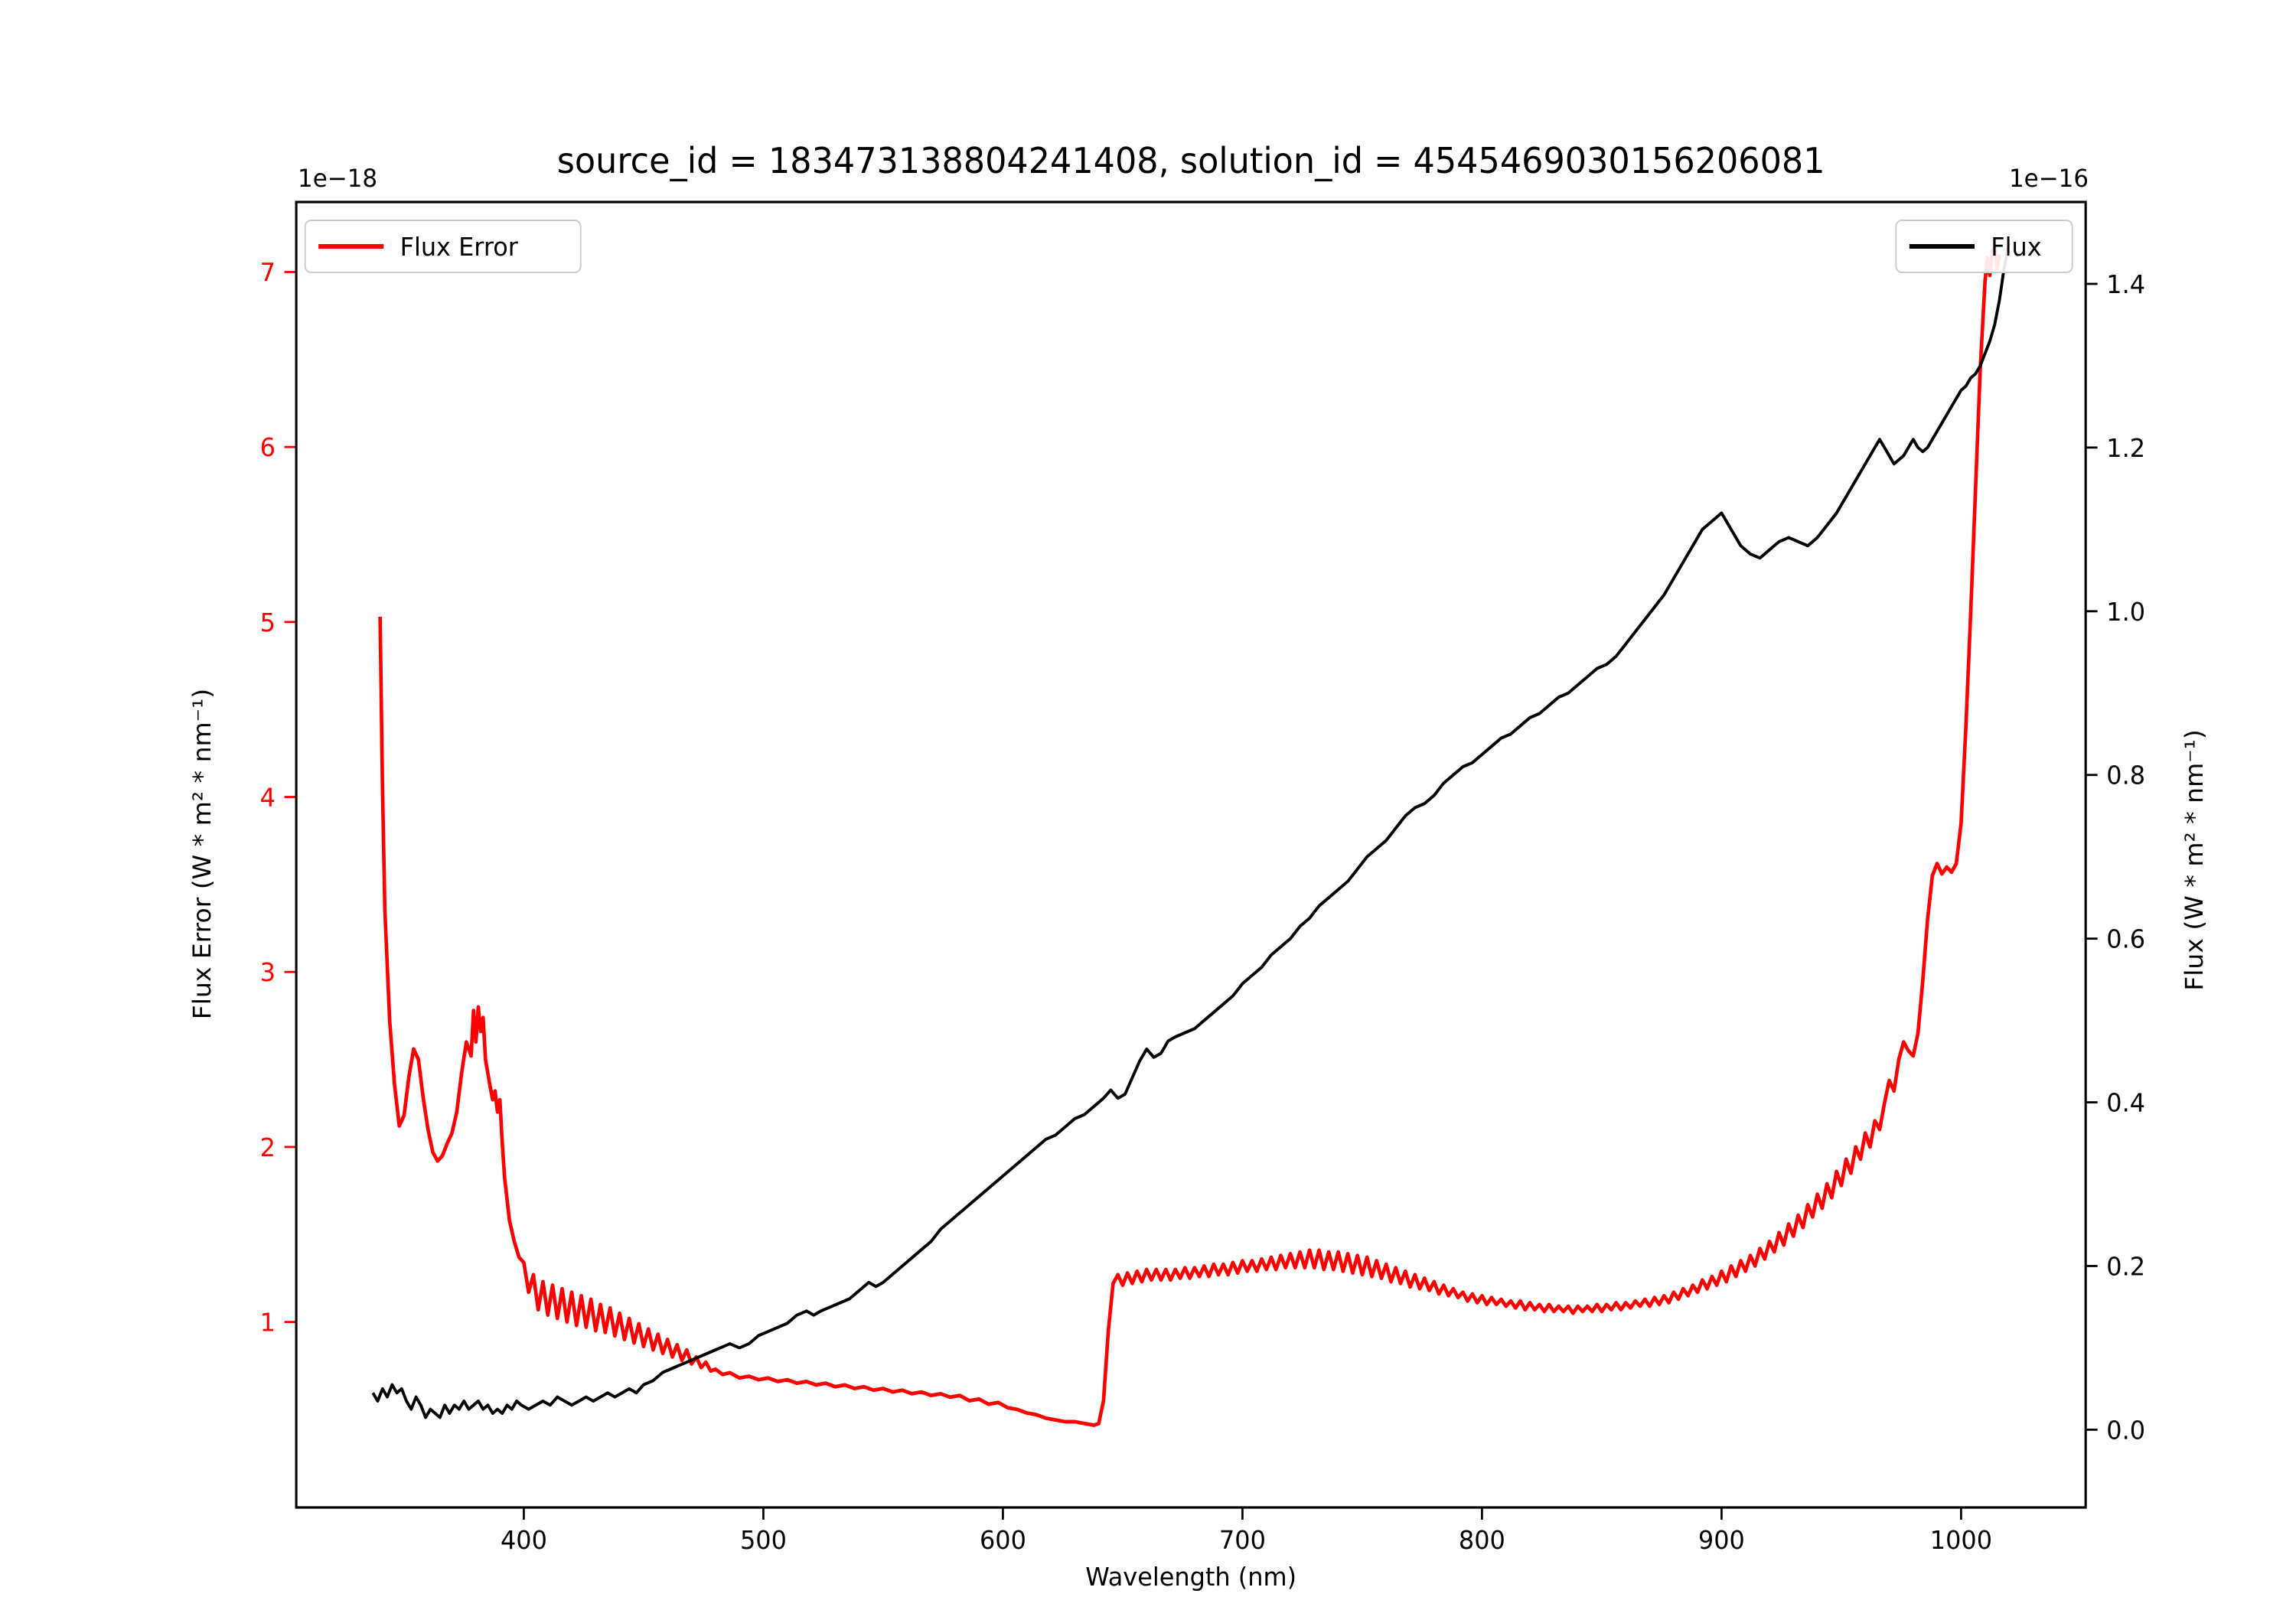  What do you see at coordinates (1190, 1577) in the screenshot?
I see `x-axis-label: Wavelength (nm)` at bounding box center [1190, 1577].